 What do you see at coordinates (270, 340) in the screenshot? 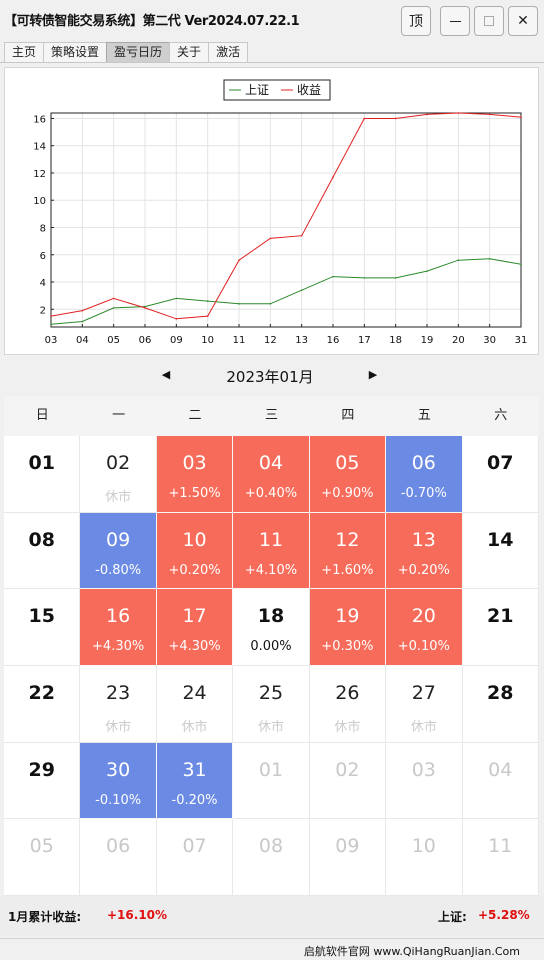
I see `x-tick-label: 12` at bounding box center [270, 340].